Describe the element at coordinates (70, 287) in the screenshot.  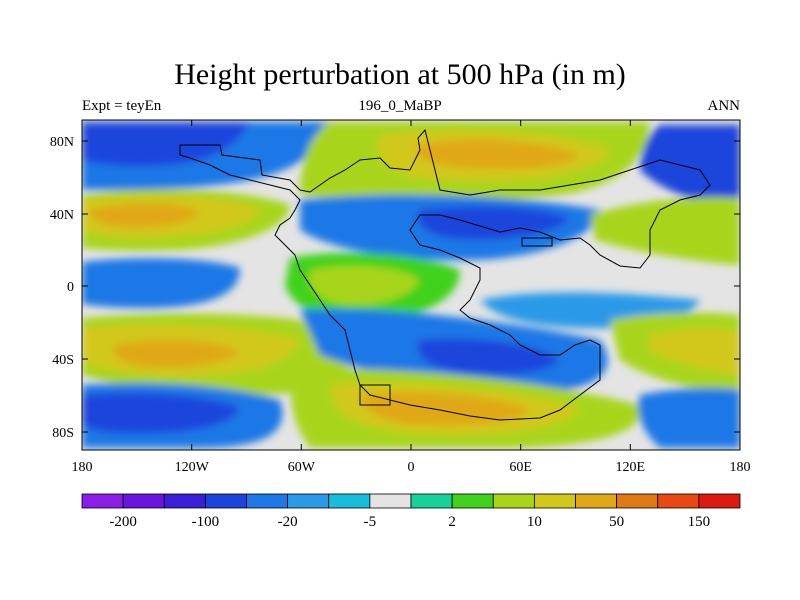
I see `lat-tick-label: 0` at that location.